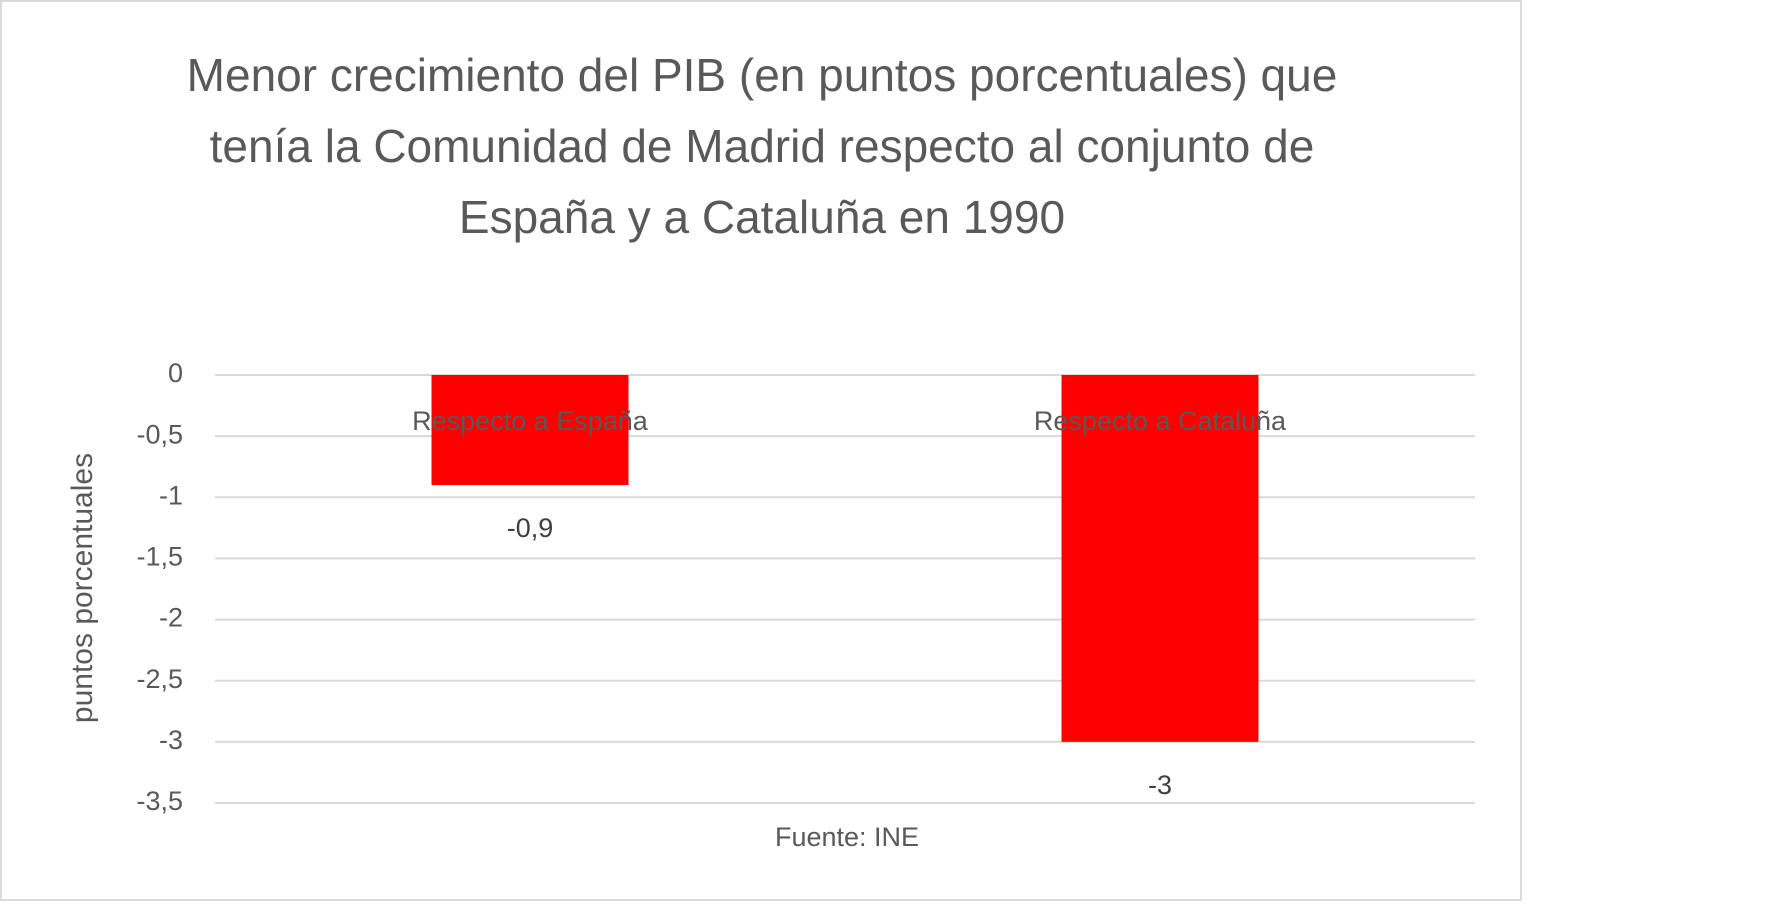 The height and width of the screenshot is (904, 1769). I want to click on y-tick-label: 0, so click(175, 373).